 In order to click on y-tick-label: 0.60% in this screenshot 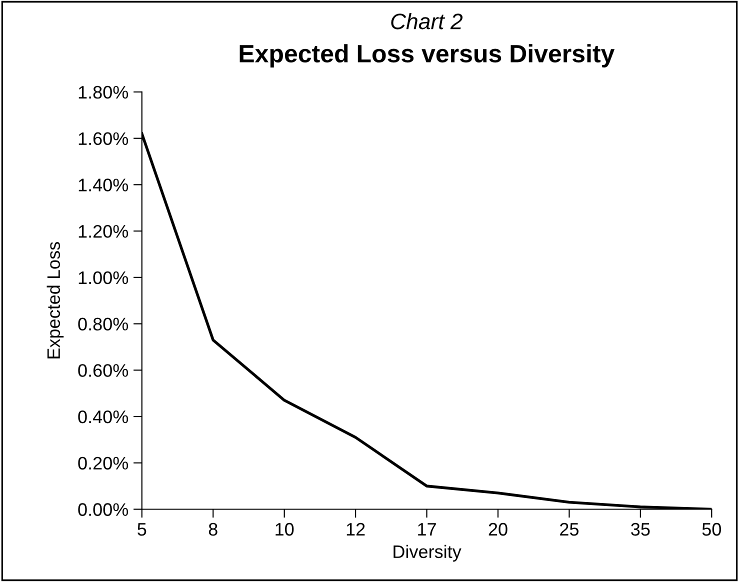, I will do `click(103, 370)`.